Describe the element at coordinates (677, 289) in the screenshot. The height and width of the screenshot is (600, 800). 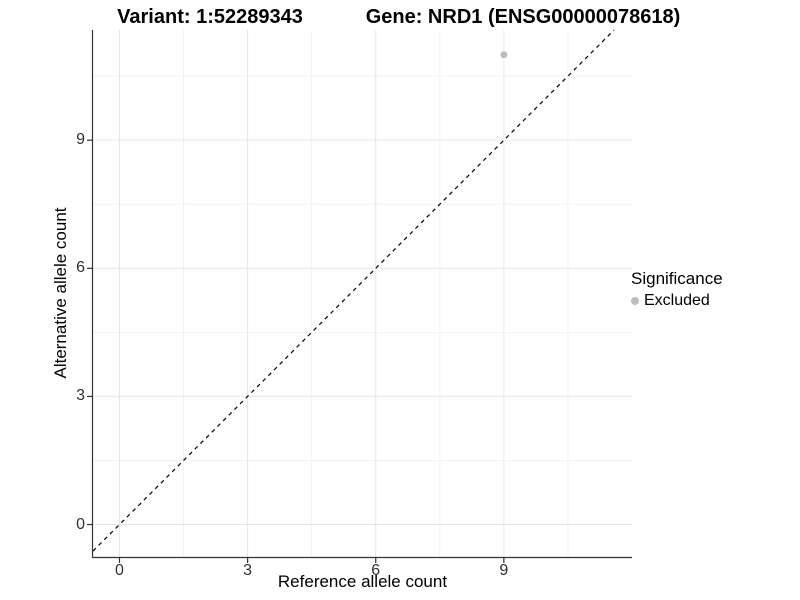
I see `legend: Significance Excluded` at that location.